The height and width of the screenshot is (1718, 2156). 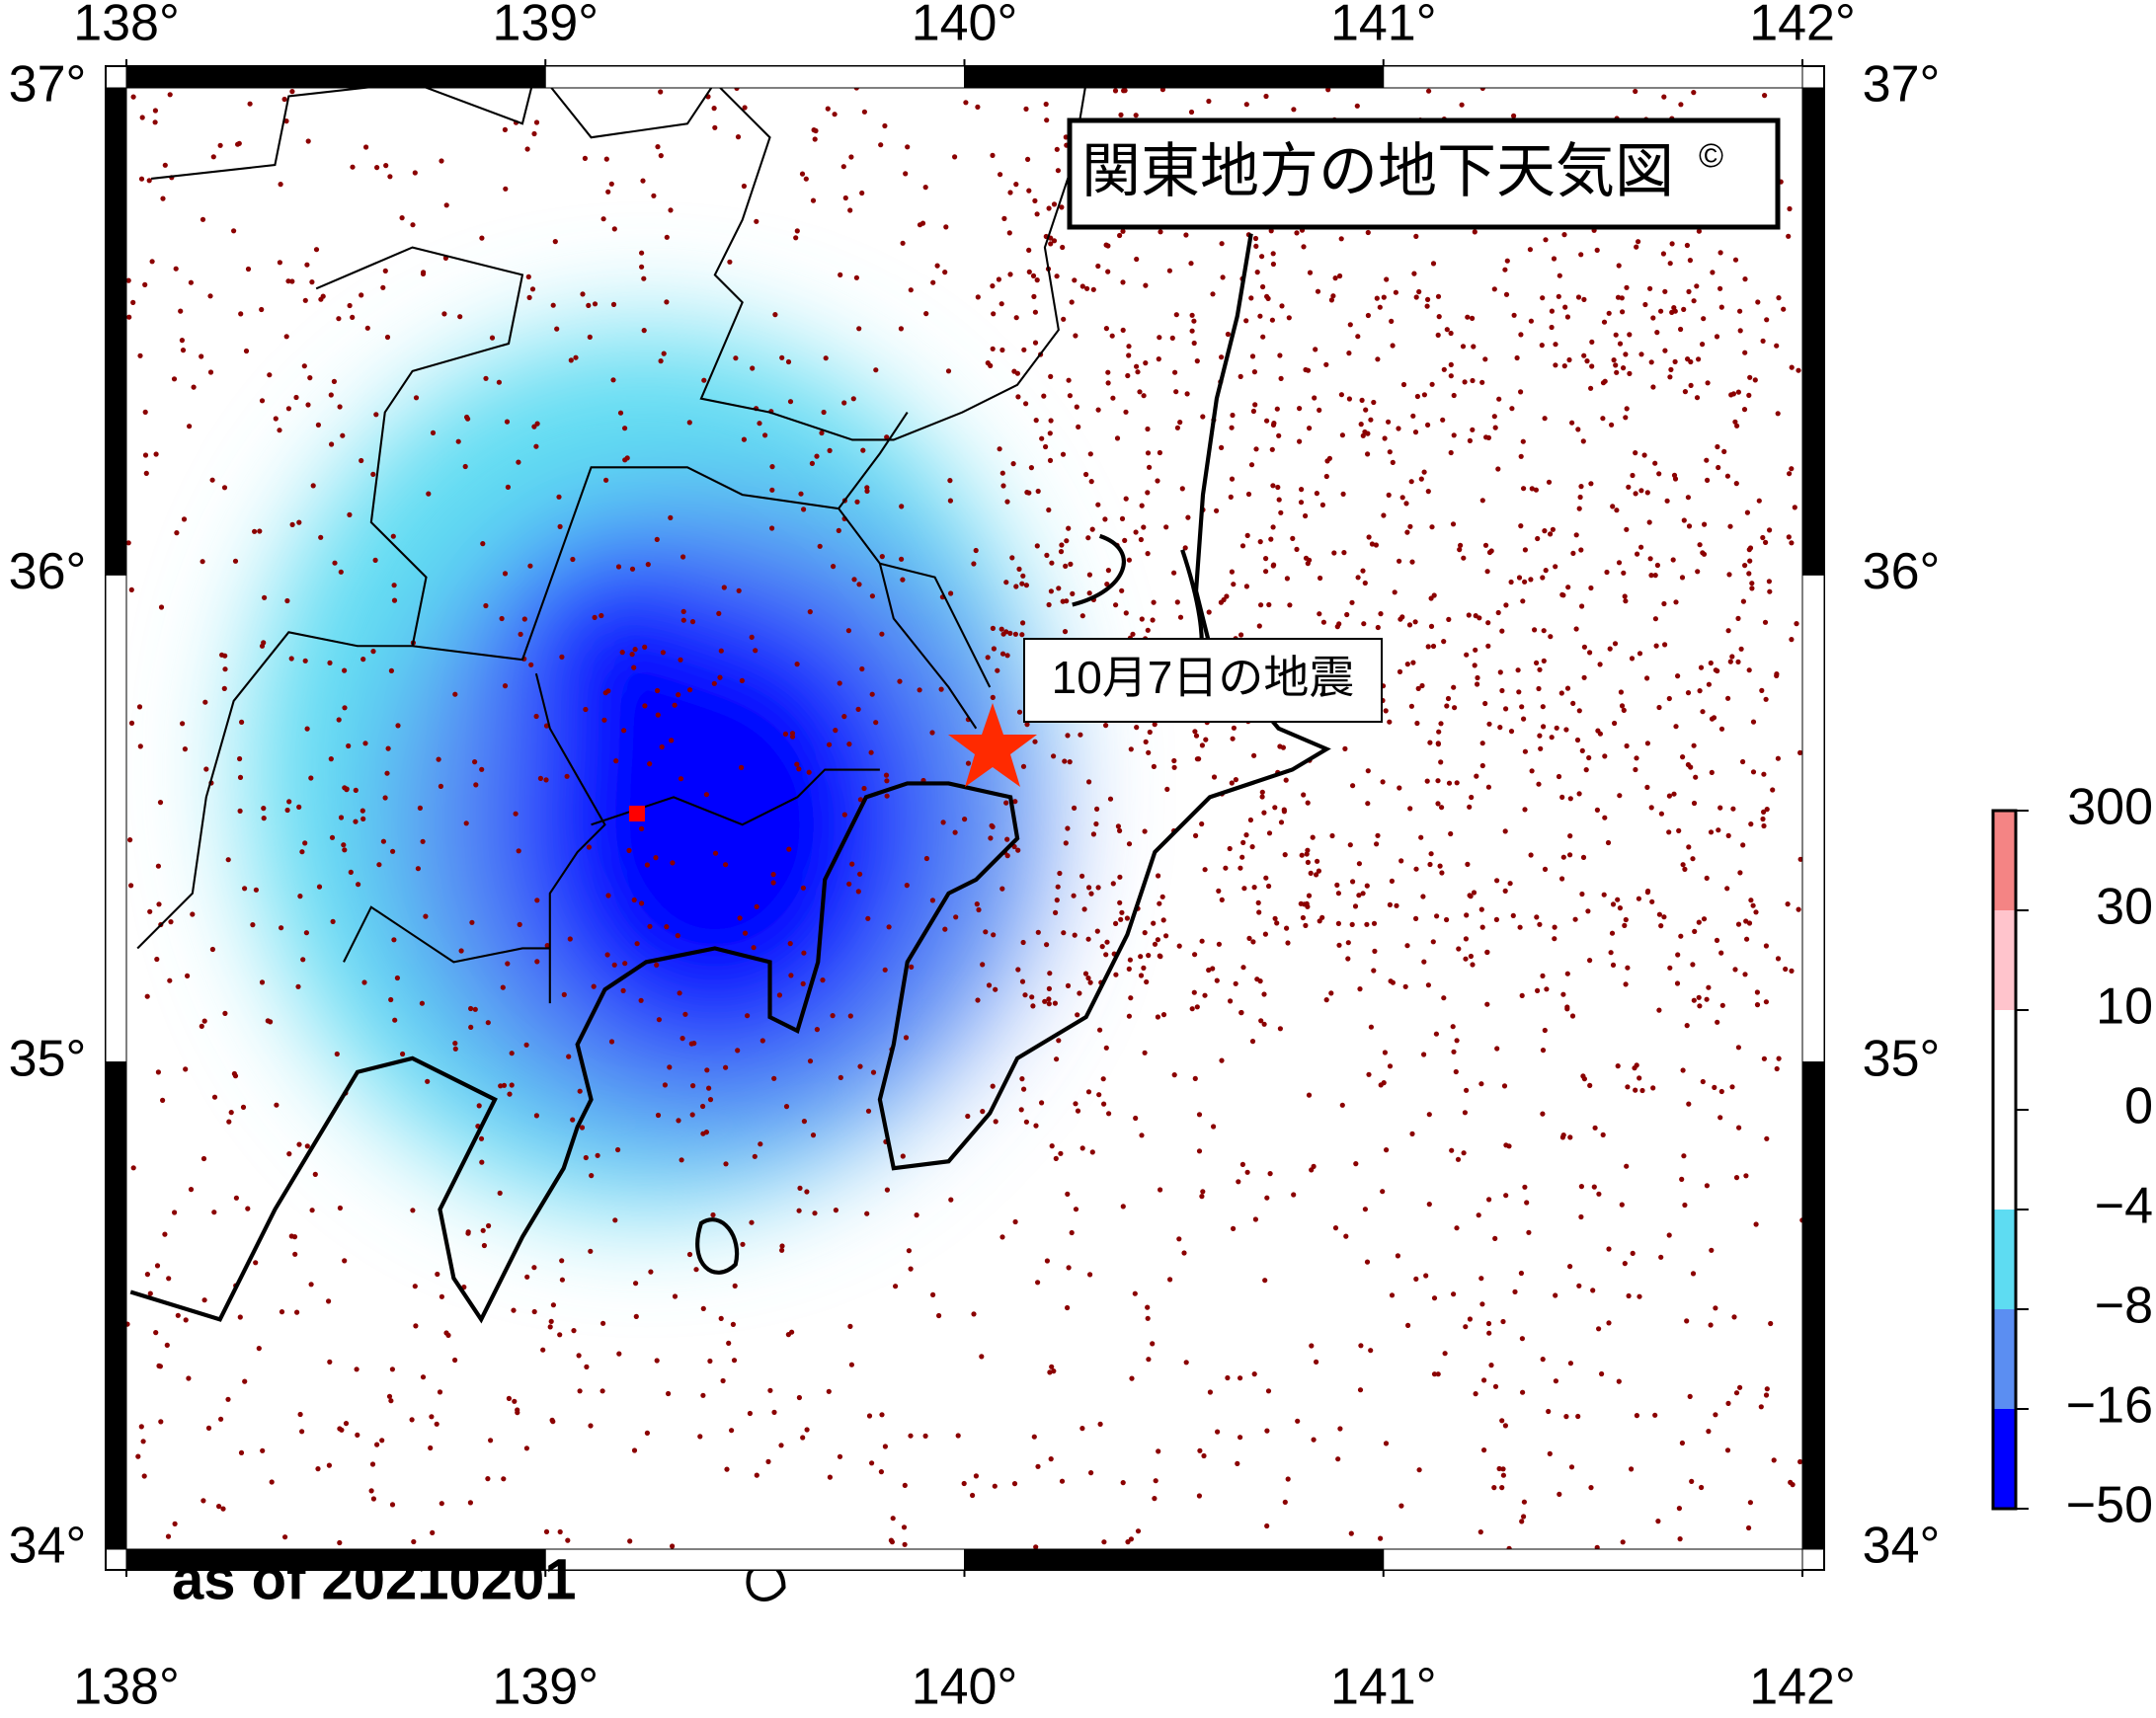 What do you see at coordinates (755, 77) in the screenshot?
I see `border-bar` at bounding box center [755, 77].